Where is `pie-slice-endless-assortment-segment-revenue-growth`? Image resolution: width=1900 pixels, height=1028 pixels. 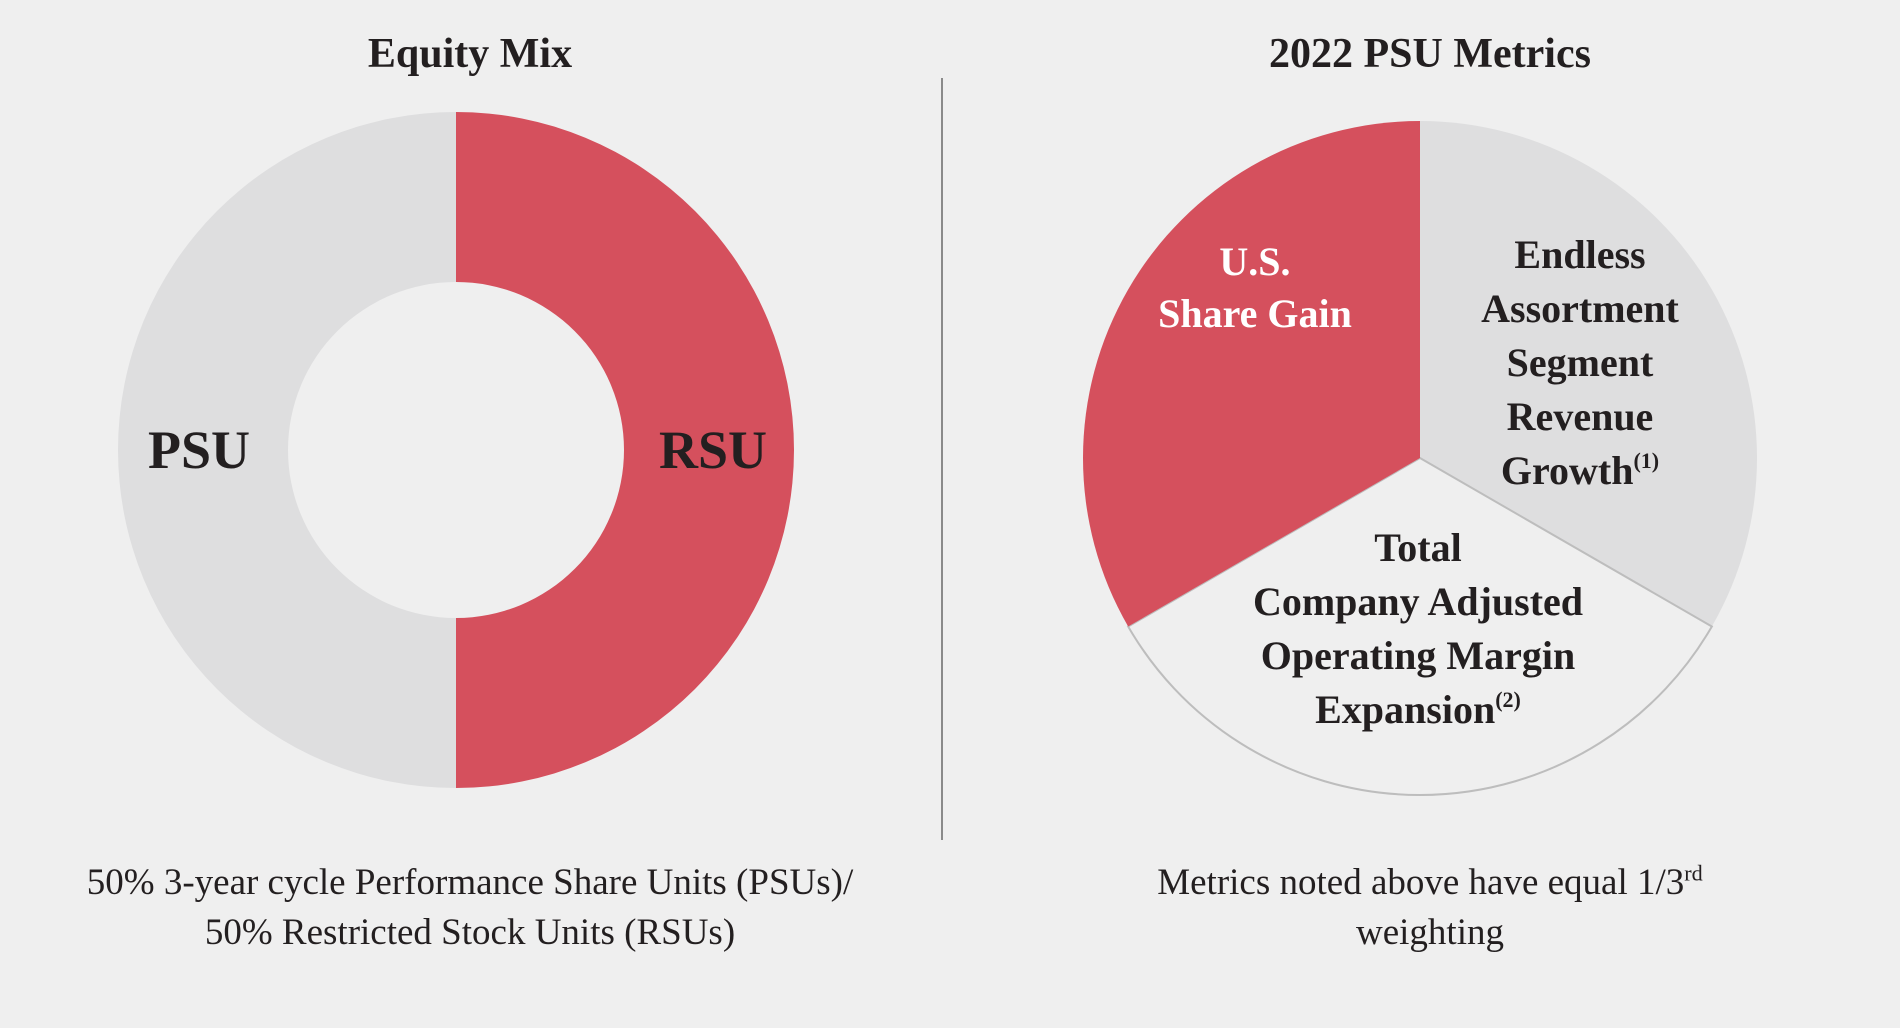 pie-slice-endless-assortment-segment-revenue-growth is located at coordinates (1588, 374).